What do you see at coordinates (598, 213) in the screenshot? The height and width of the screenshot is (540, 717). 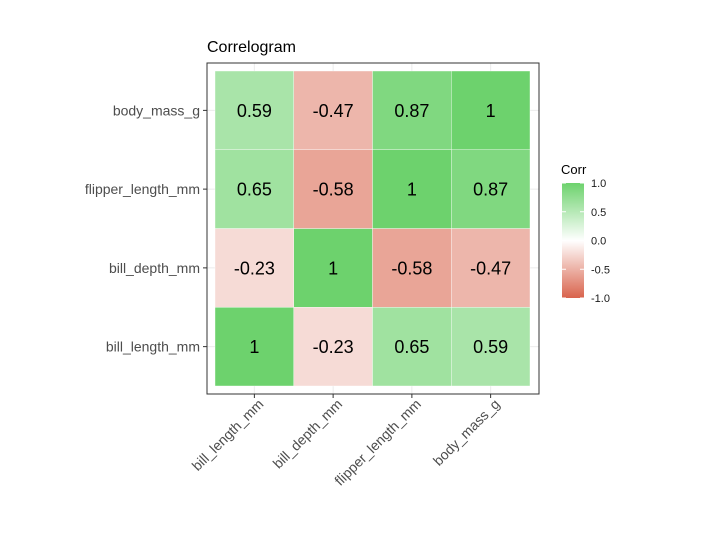 I see `legend-tick-label: 0.5` at bounding box center [598, 213].